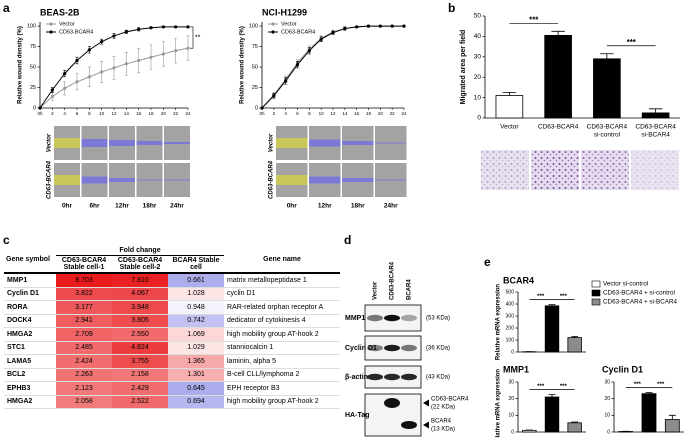 The width and height of the screenshot is (689, 438). Describe the element at coordinates (151, 113) in the screenshot. I see `x-tick-label: 18` at that location.